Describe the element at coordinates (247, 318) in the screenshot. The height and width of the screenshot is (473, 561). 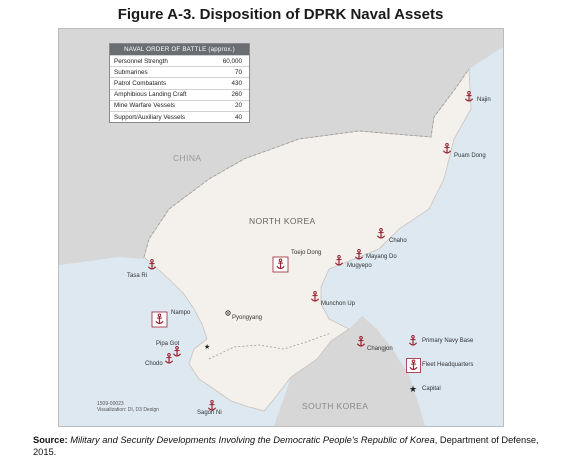
I see `place-pyongyang: Pyongyang` at that location.